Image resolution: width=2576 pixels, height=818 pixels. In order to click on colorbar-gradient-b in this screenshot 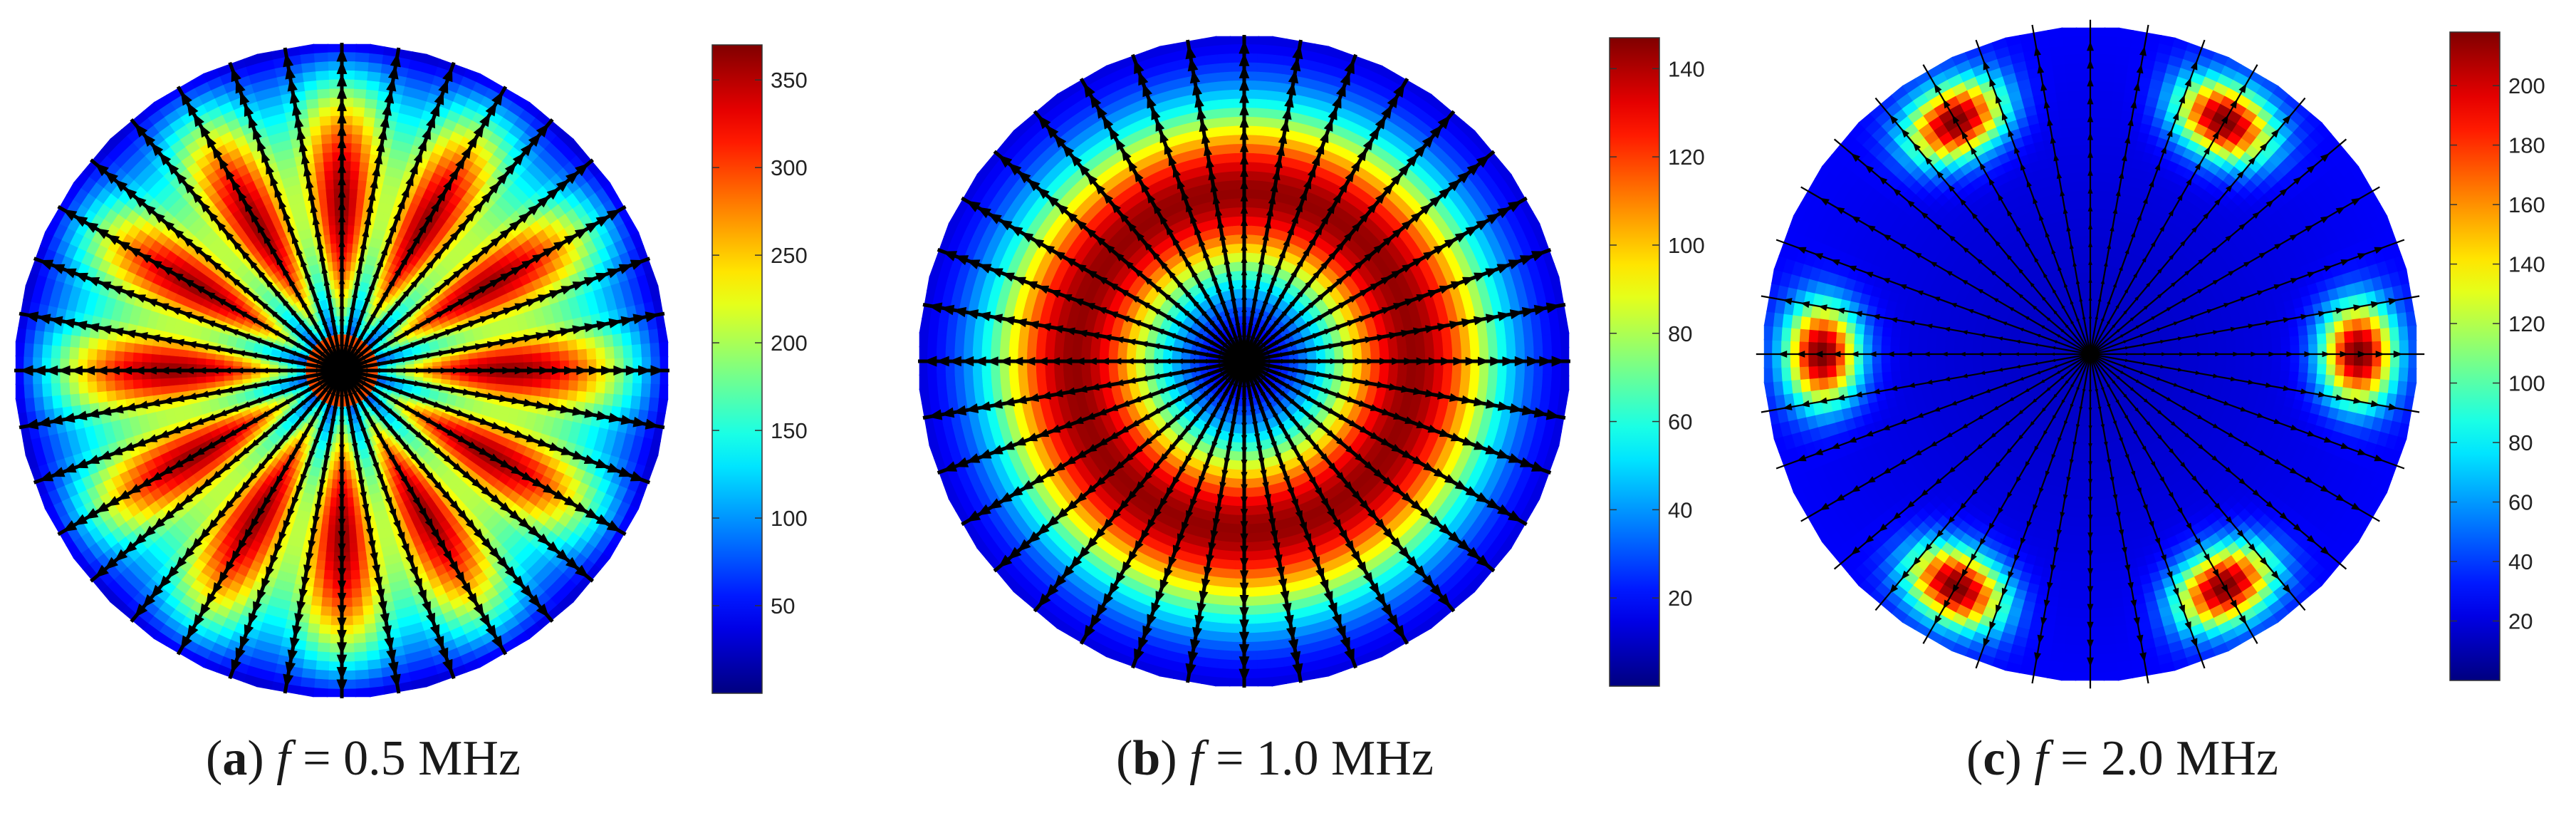, I will do `click(1634, 362)`.